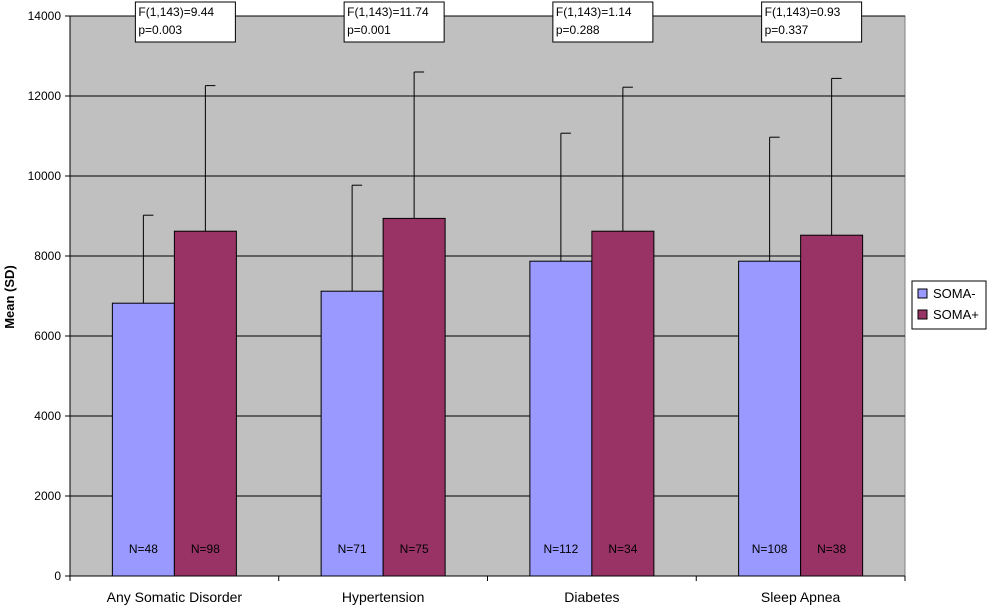 This screenshot has height=607, width=992. What do you see at coordinates (787, 30) in the screenshot?
I see `stat-p-value: p=0.337` at bounding box center [787, 30].